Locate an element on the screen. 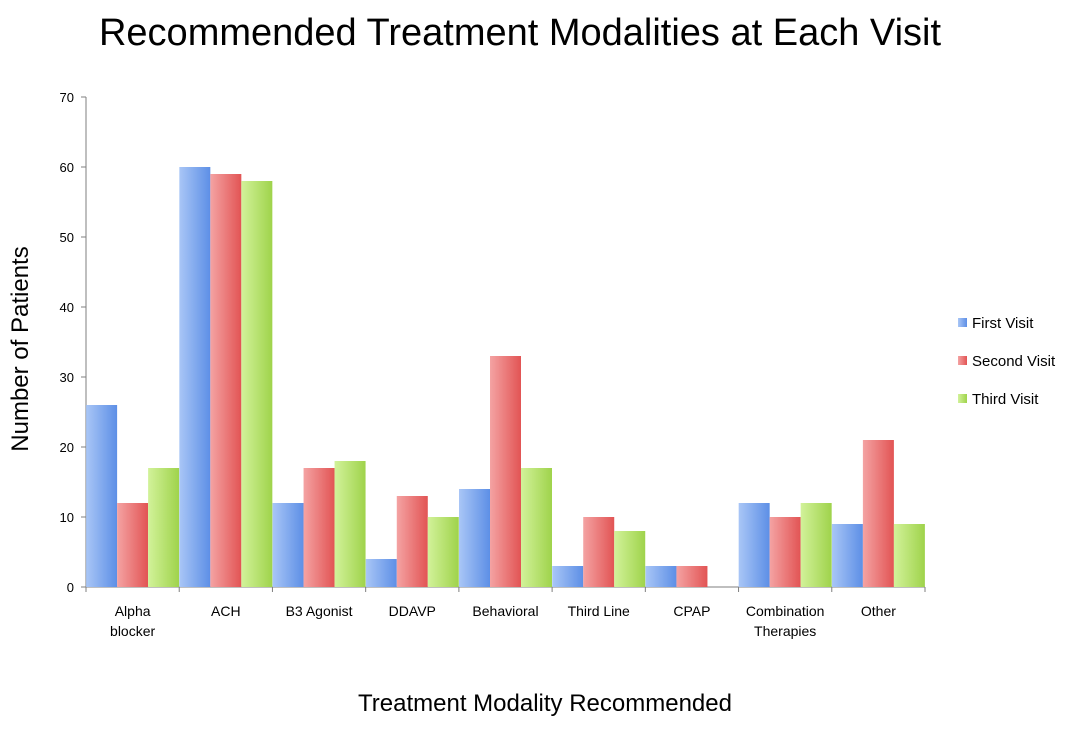  legend-label: Second Visit is located at coordinates (1014, 361).